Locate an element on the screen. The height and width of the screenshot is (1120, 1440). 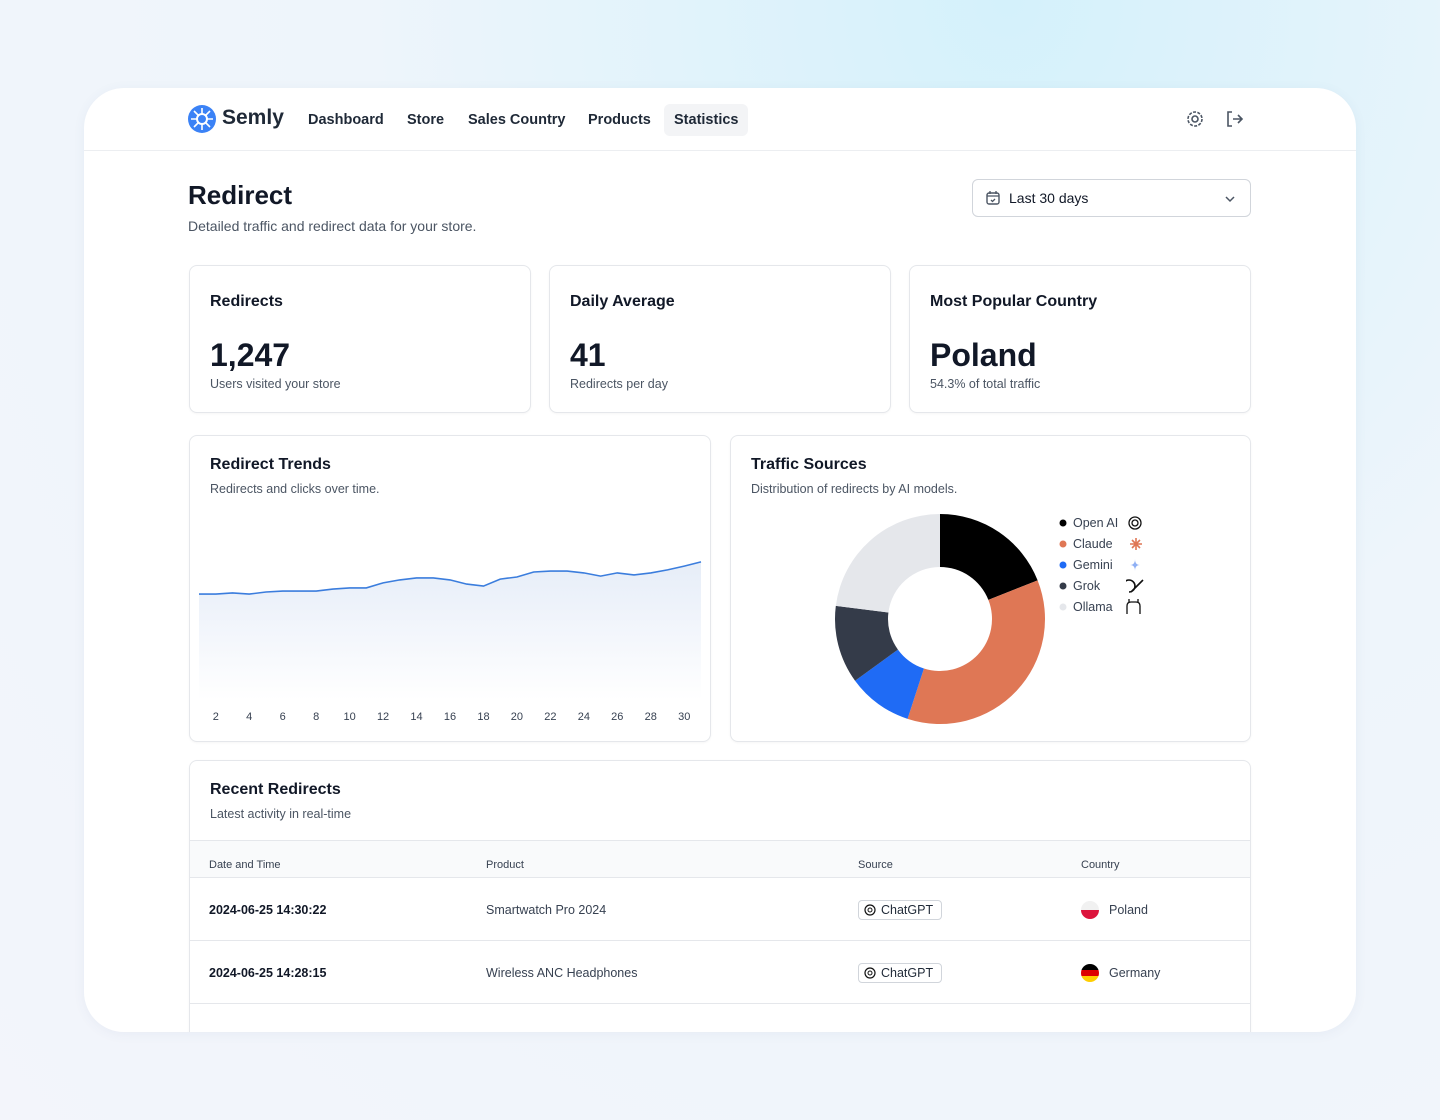
nav-link: Store is located at coordinates (426, 120).